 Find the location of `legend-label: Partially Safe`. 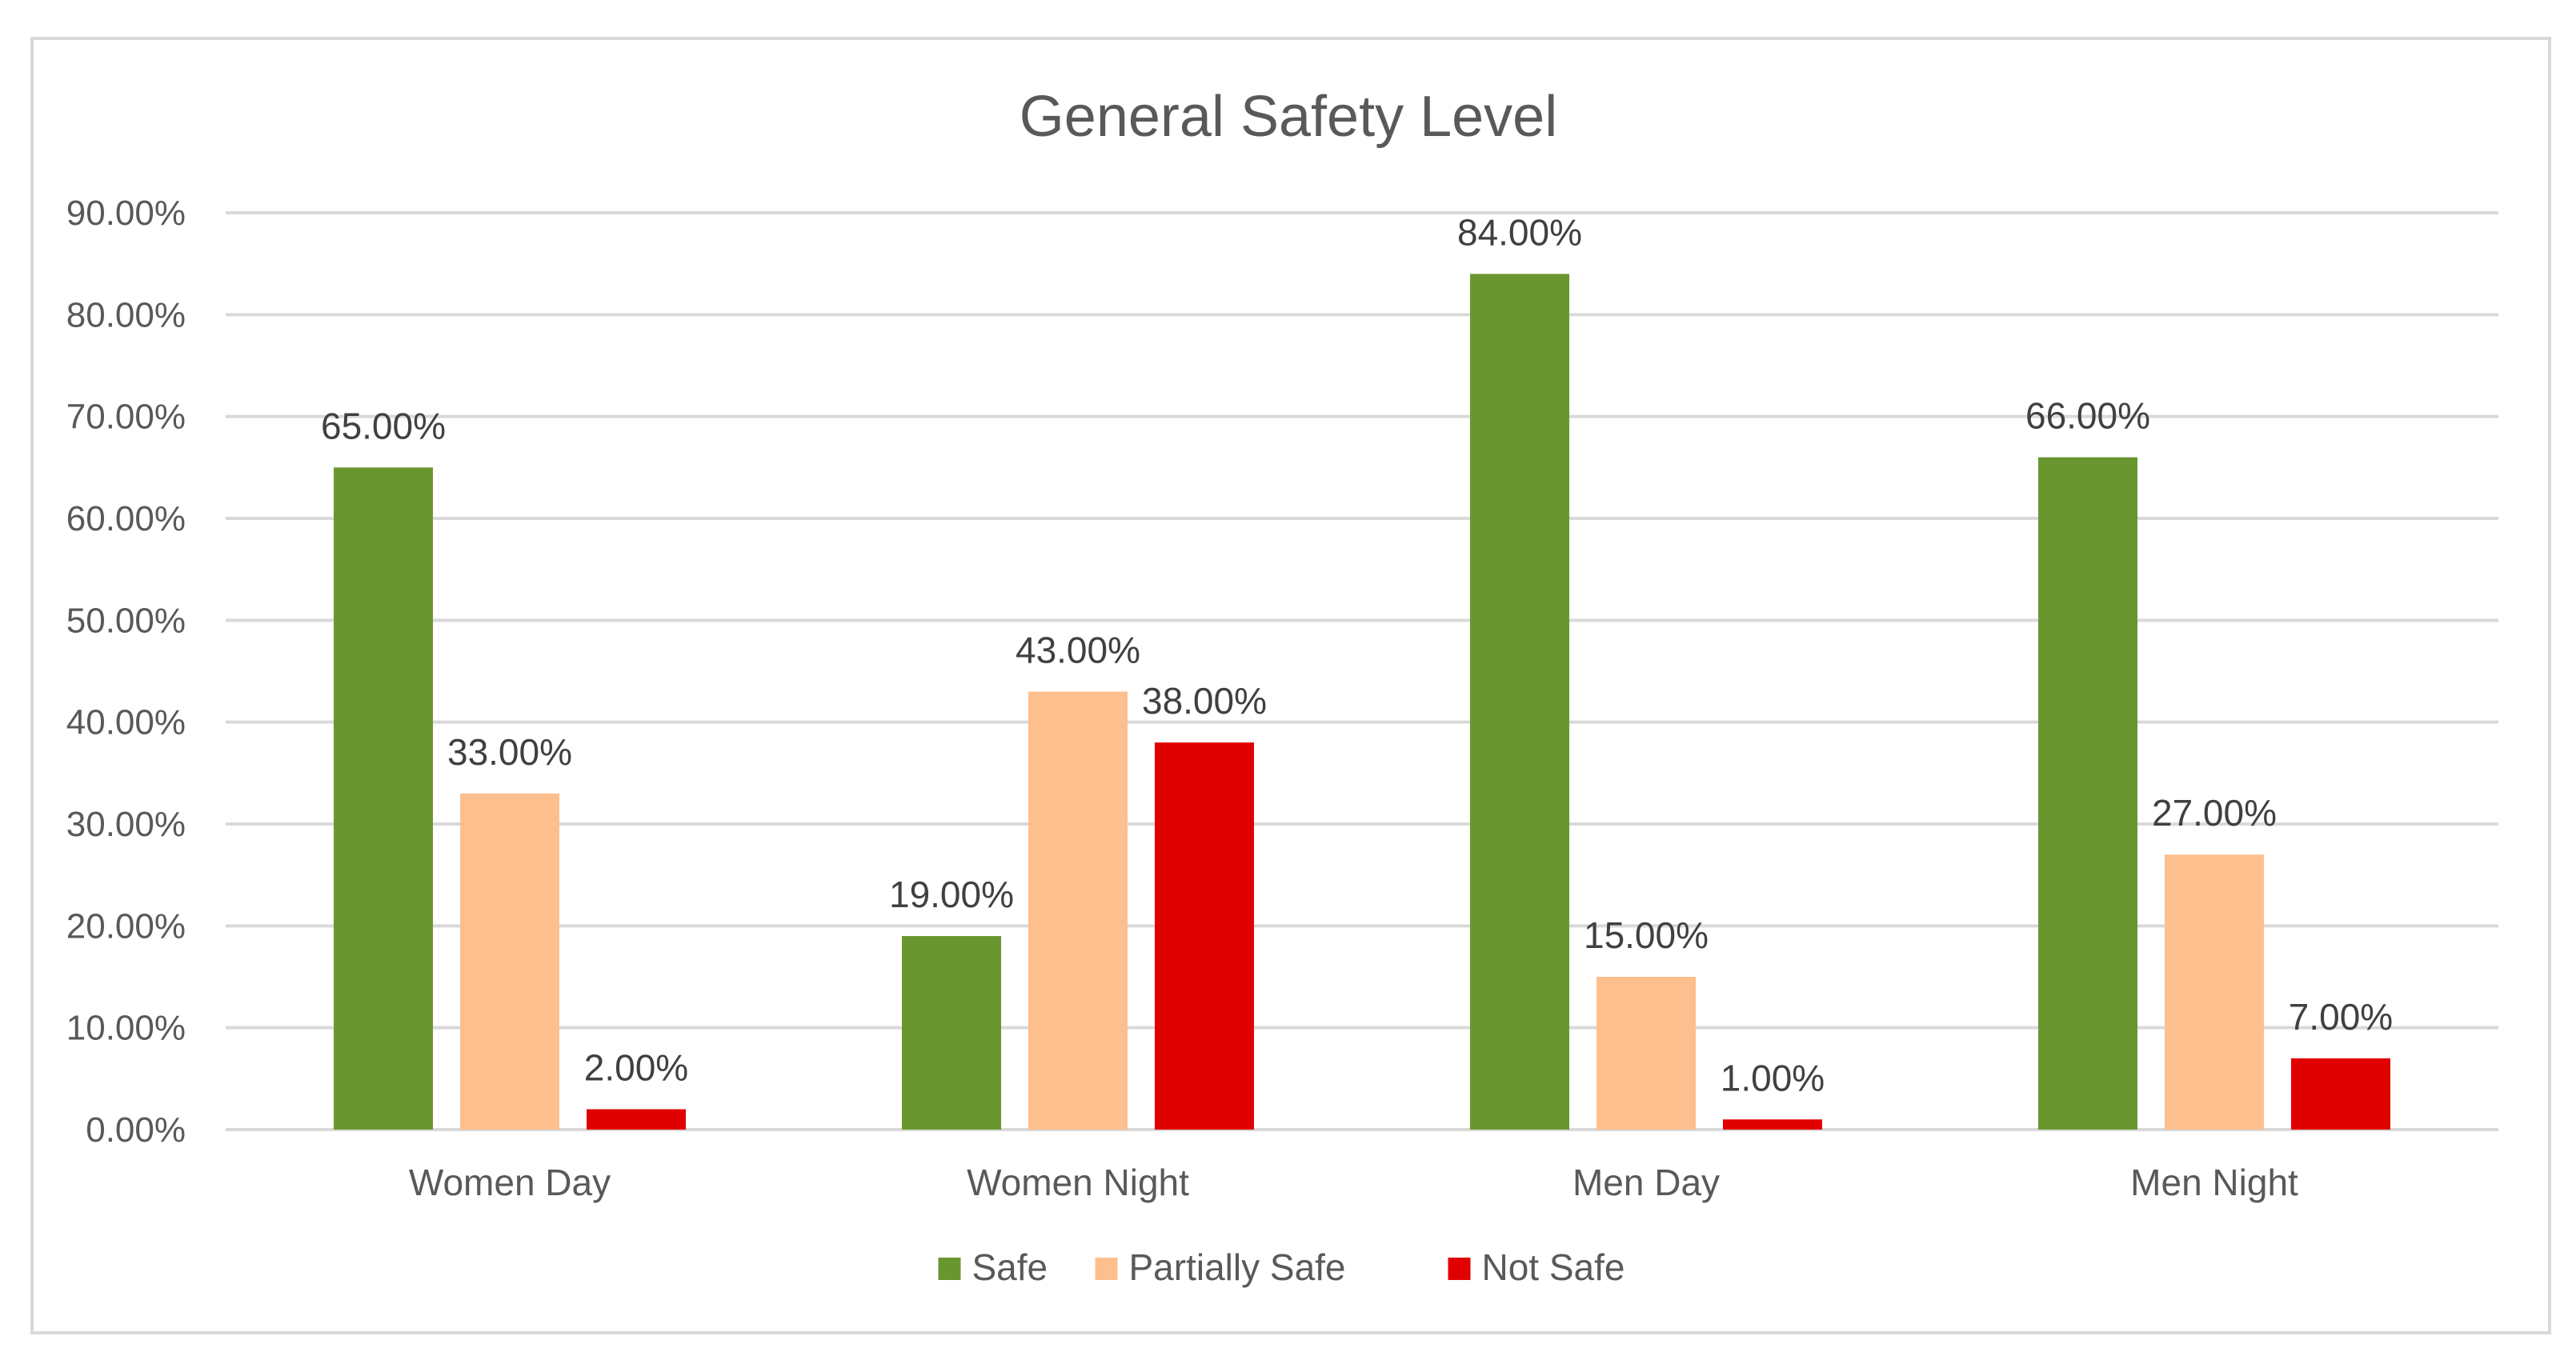

legend-label: Partially Safe is located at coordinates (1237, 1267).